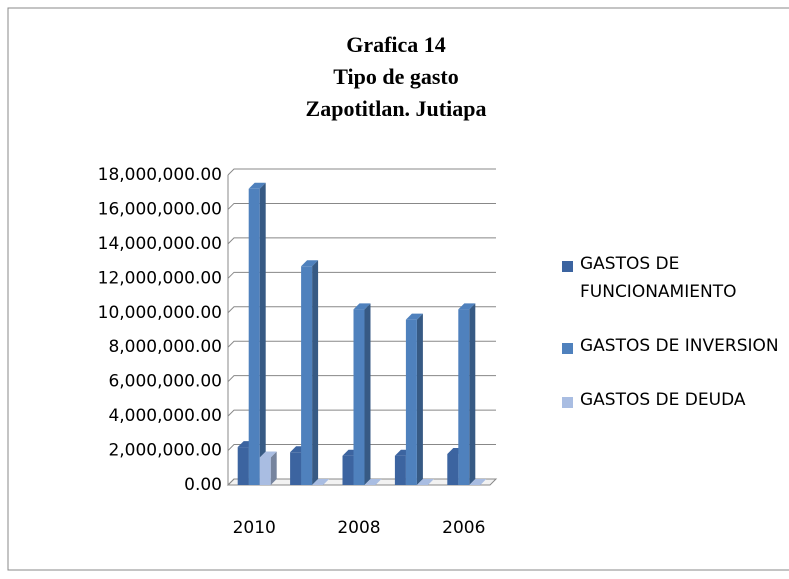 This screenshot has height=579, width=789. Describe the element at coordinates (160, 278) in the screenshot. I see `y-tick-label: 12,000,000.00` at that location.